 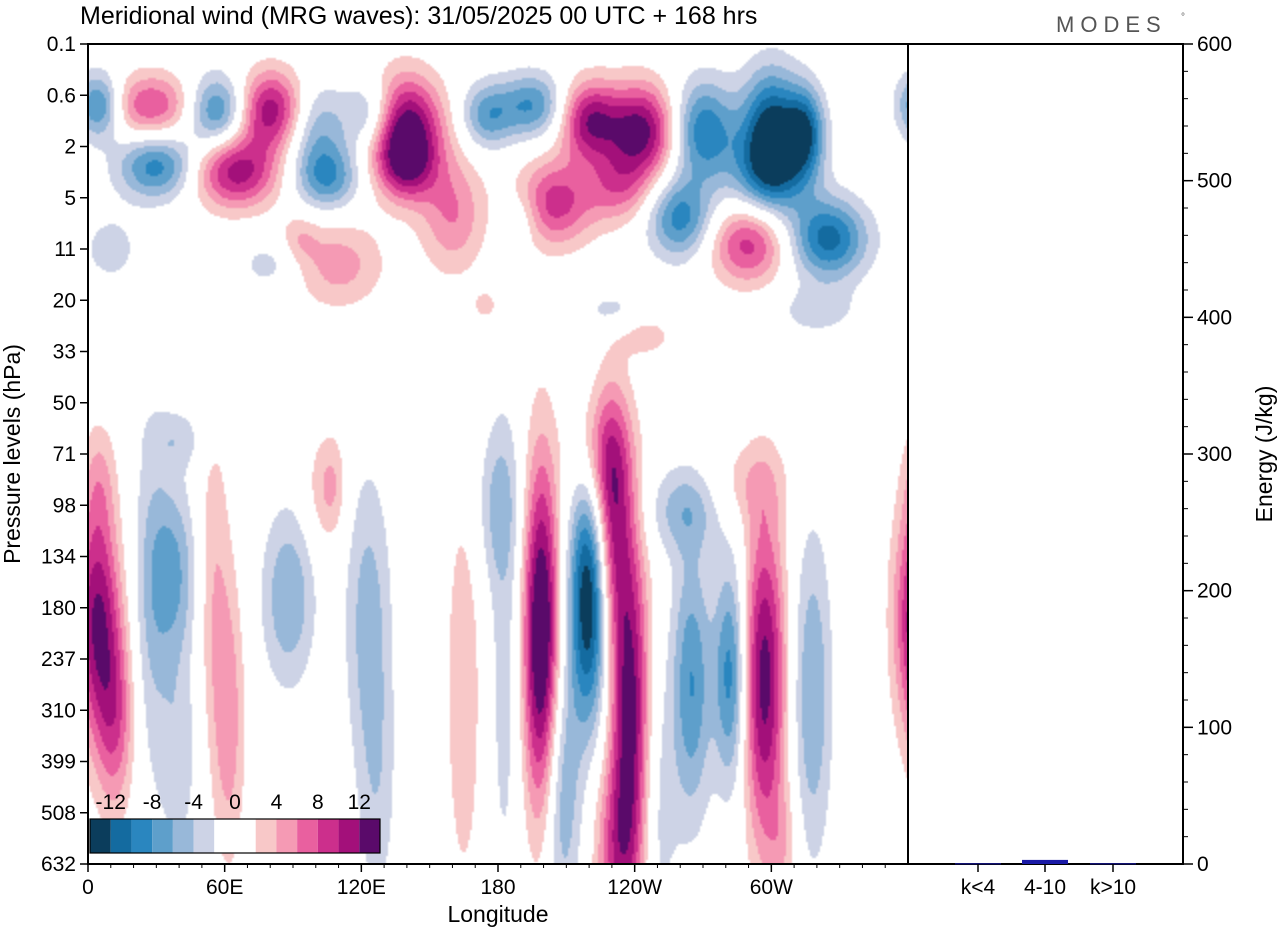 What do you see at coordinates (12, 454) in the screenshot?
I see `y-axis-label: Pressure levels (hPa)` at bounding box center [12, 454].